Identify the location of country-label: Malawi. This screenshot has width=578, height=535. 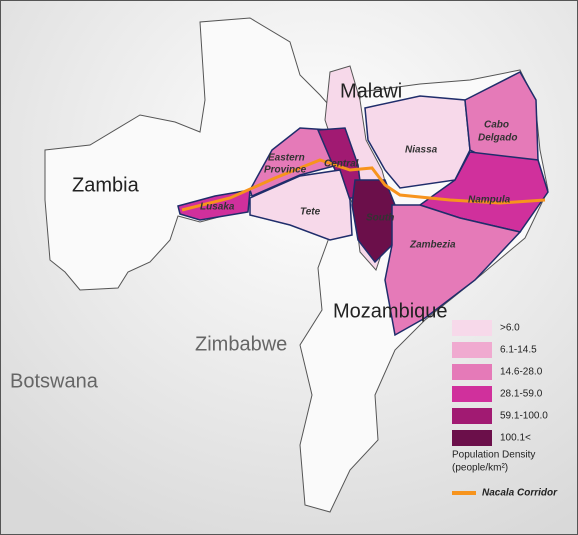
(371, 91).